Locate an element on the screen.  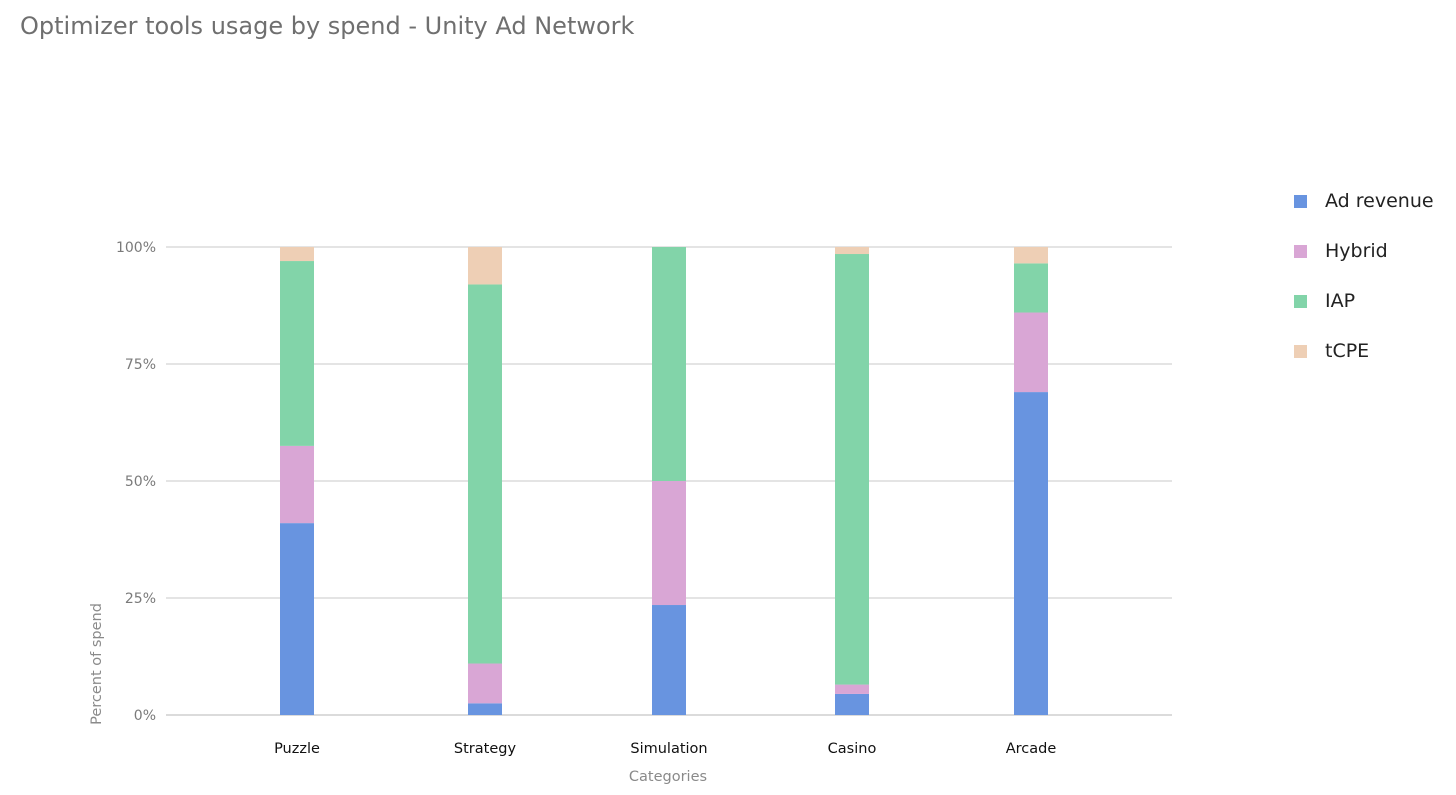
bar-segment-strategy-tcpe is located at coordinates (485, 266).